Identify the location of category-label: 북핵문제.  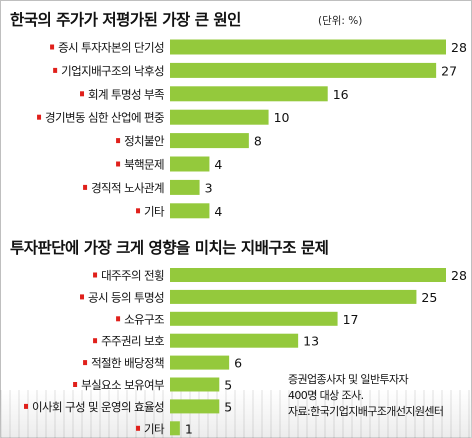
(144, 165).